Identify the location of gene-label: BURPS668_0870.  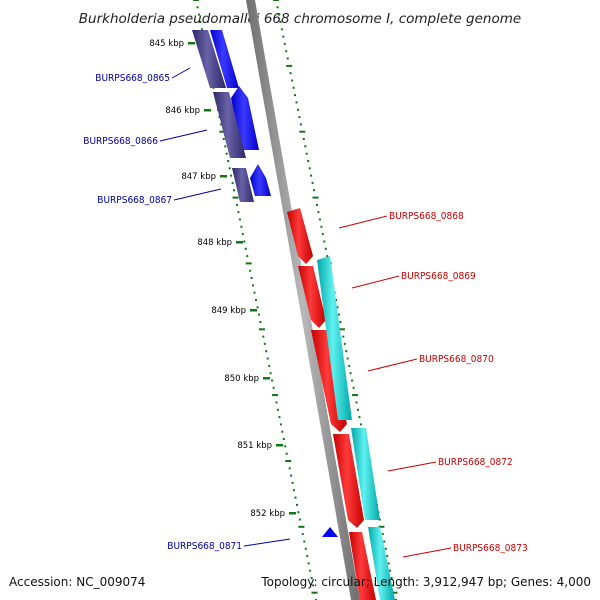
(456, 359).